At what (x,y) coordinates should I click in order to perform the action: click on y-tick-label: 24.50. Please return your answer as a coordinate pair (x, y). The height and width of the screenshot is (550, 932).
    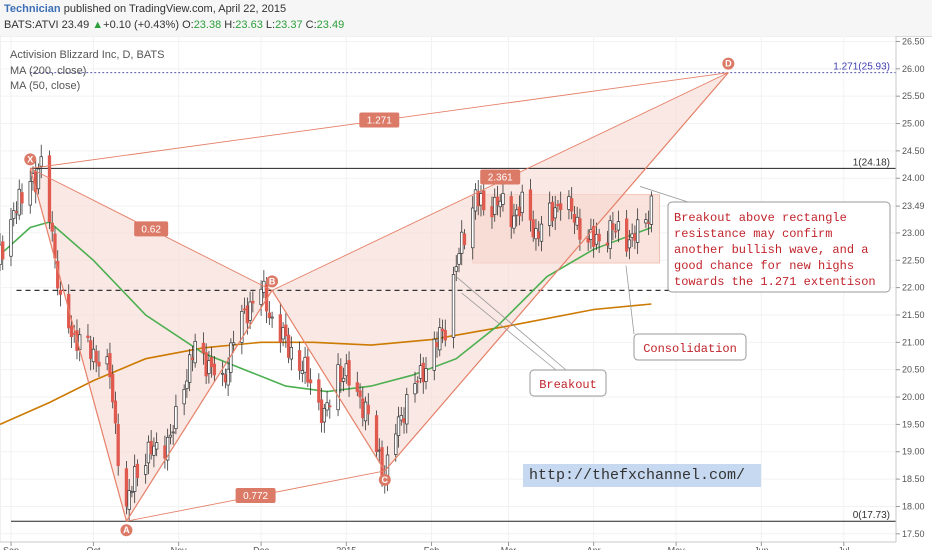
    Looking at the image, I should click on (913, 151).